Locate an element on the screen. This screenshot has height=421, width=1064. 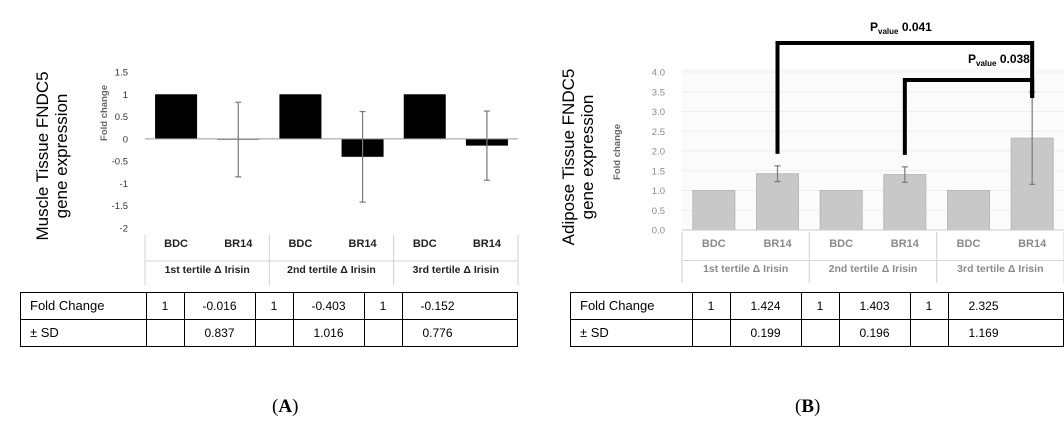
y-tick-label-0: -2 is located at coordinates (124, 229).